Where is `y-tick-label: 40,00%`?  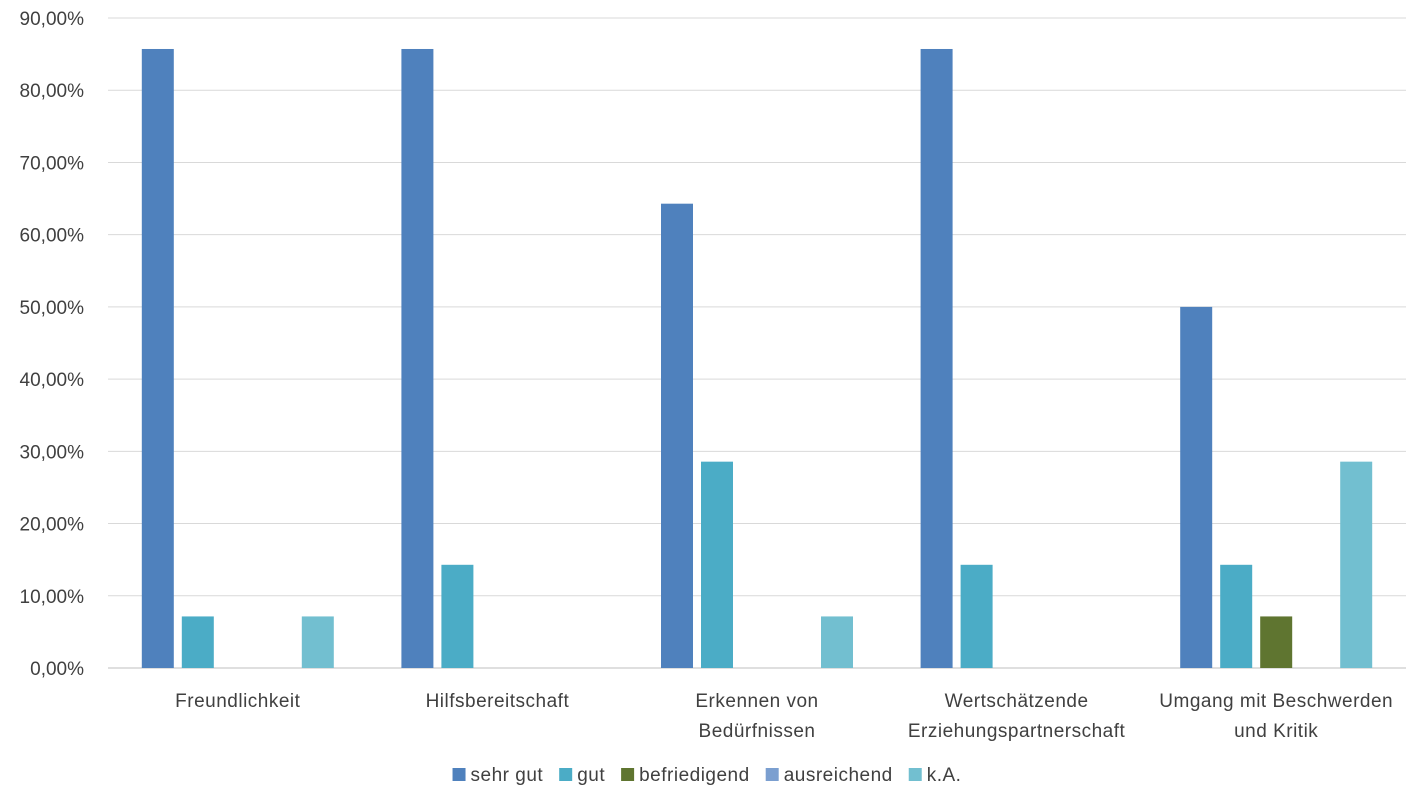
y-tick-label: 40,00% is located at coordinates (52, 380).